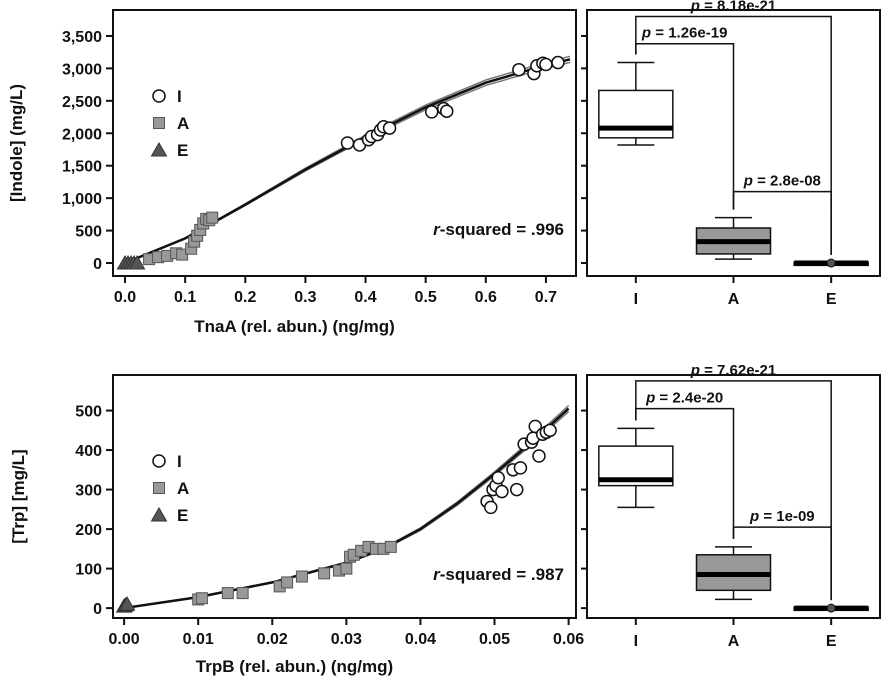  Describe the element at coordinates (494, 639) in the screenshot. I see `x-tick-label: 0.05` at that location.